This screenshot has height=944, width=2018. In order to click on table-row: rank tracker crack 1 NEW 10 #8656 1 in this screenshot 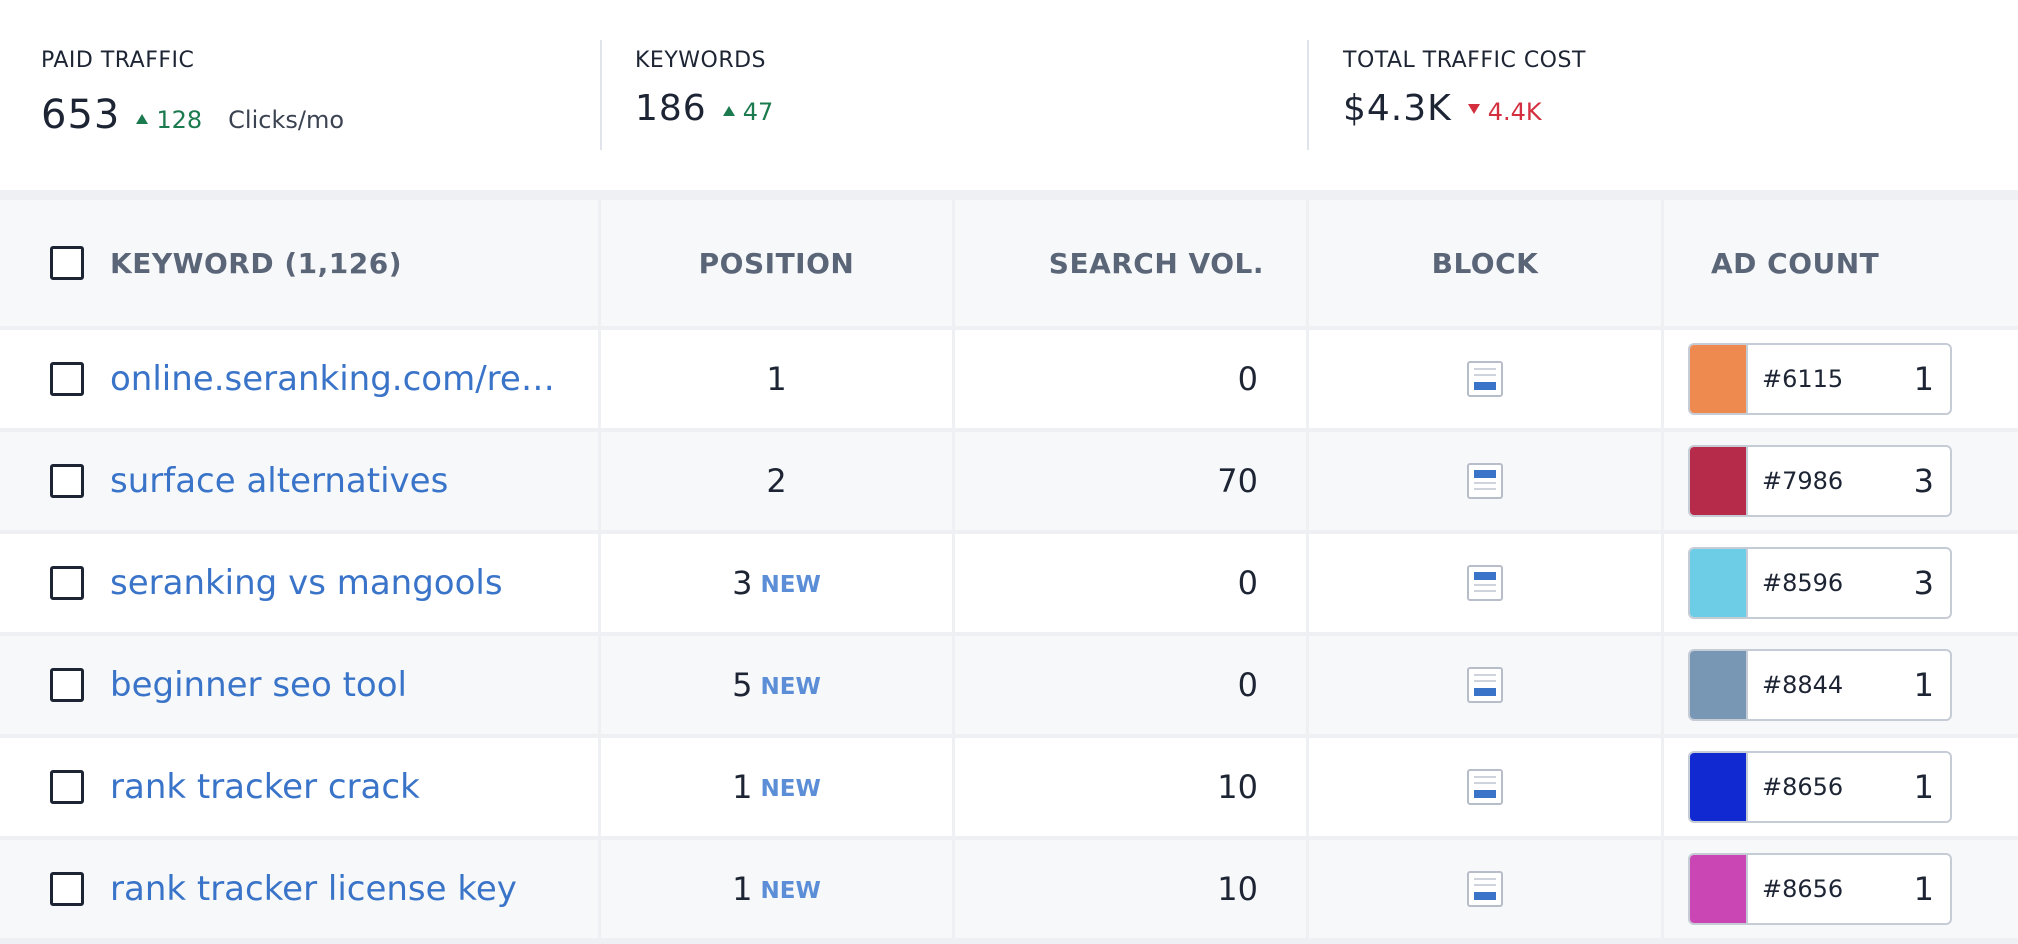, I will do `click(1009, 787)`.